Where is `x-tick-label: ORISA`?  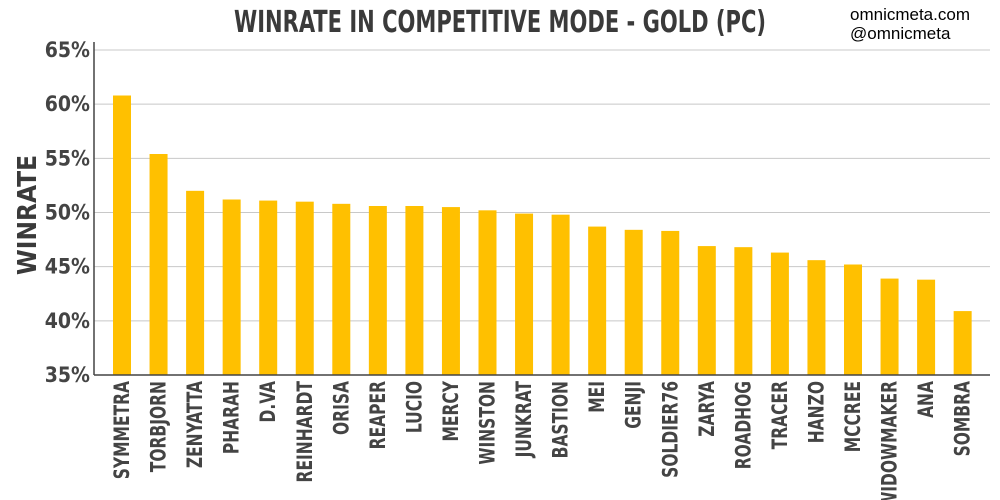
x-tick-label: ORISA is located at coordinates (341, 407).